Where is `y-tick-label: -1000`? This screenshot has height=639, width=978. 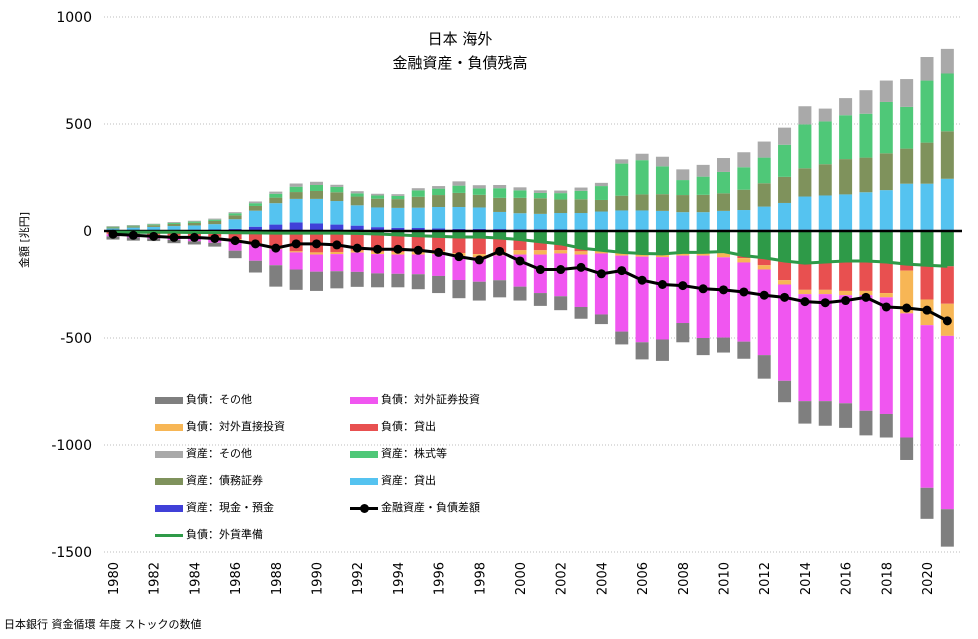 y-tick-label: -1000 is located at coordinates (71, 446).